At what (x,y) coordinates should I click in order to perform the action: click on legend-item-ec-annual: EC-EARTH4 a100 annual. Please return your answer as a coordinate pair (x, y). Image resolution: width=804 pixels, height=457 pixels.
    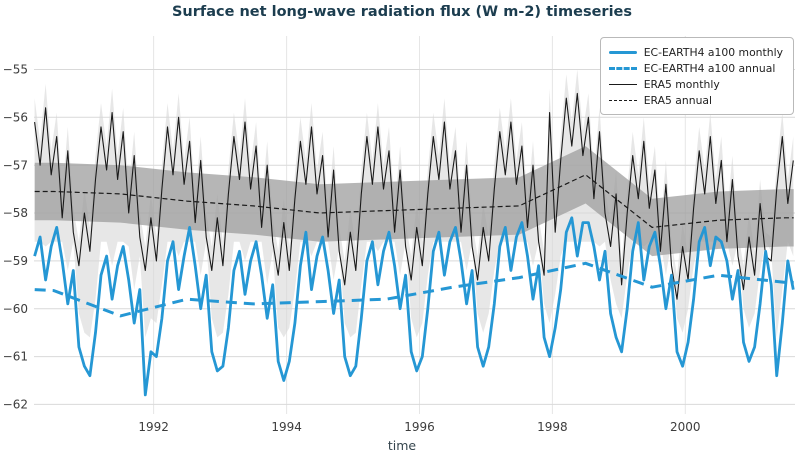
    Looking at the image, I should click on (695, 68).